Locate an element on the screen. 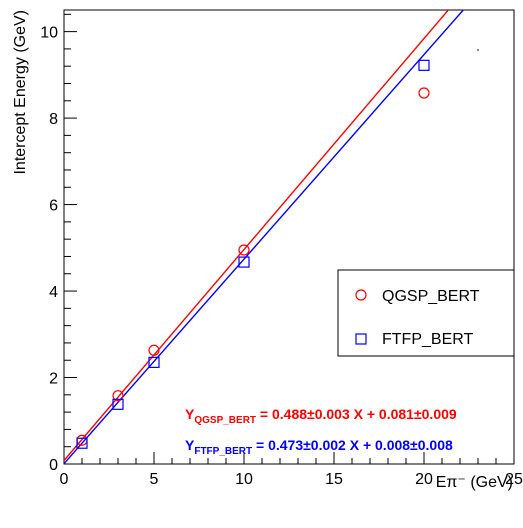  y-tick-label: 10 is located at coordinates (49, 33).